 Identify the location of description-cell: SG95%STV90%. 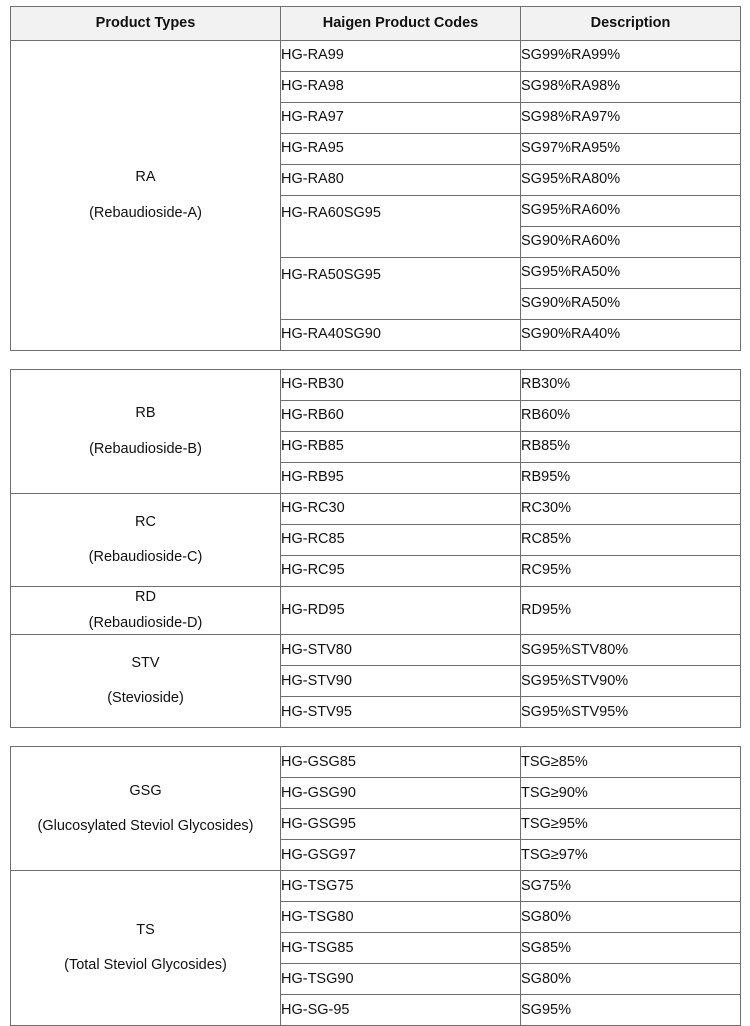
(630, 681).